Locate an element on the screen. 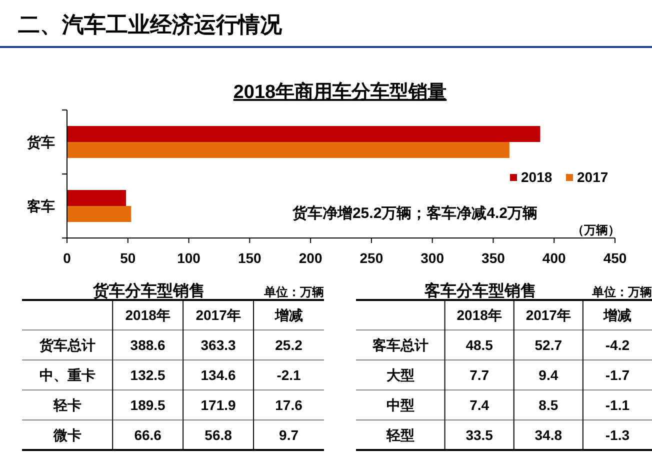  y-tick-label: 货车 is located at coordinates (40, 142).